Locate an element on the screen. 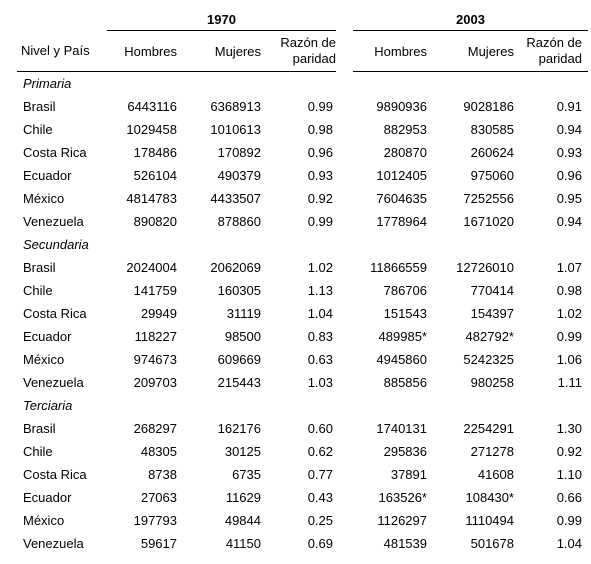 The width and height of the screenshot is (591, 564). ratio-2003-header: Razón de paridad is located at coordinates (551, 51).